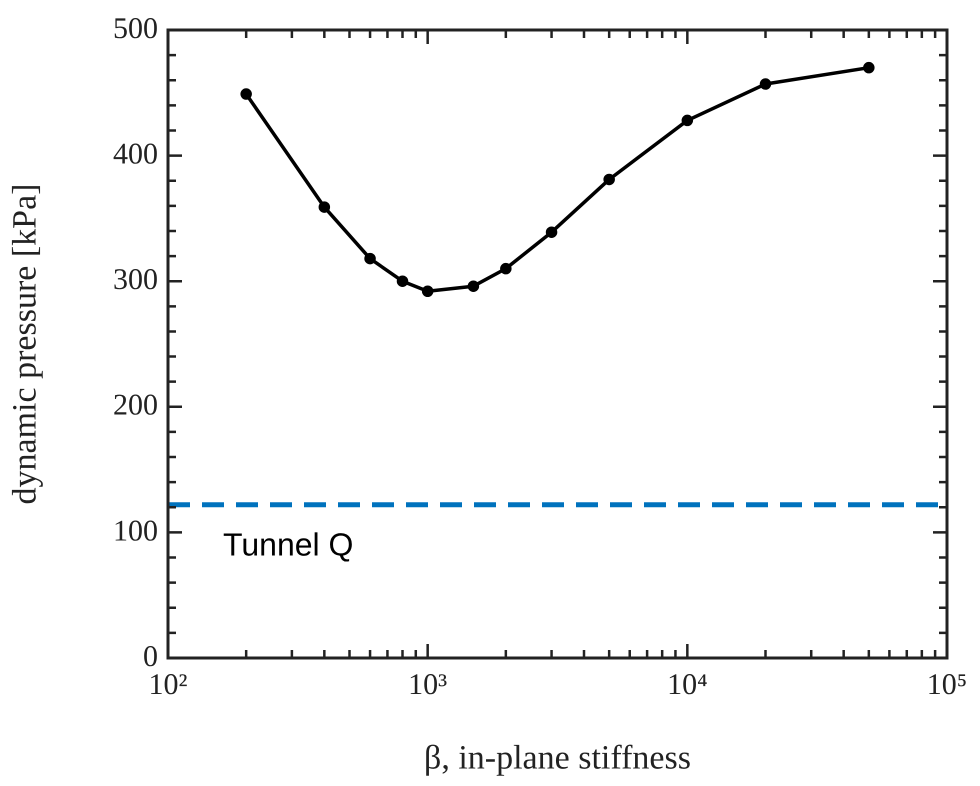 The image size is (980, 786). Describe the element at coordinates (947, 684) in the screenshot. I see `x-tick-label: 10⁵` at that location.